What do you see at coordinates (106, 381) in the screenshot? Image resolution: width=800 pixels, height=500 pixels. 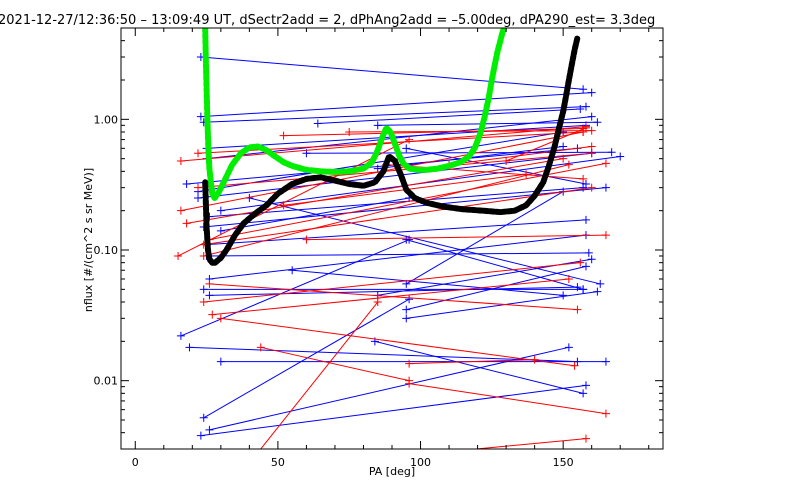 I see `y-tick-label: 0.01` at bounding box center [106, 381].